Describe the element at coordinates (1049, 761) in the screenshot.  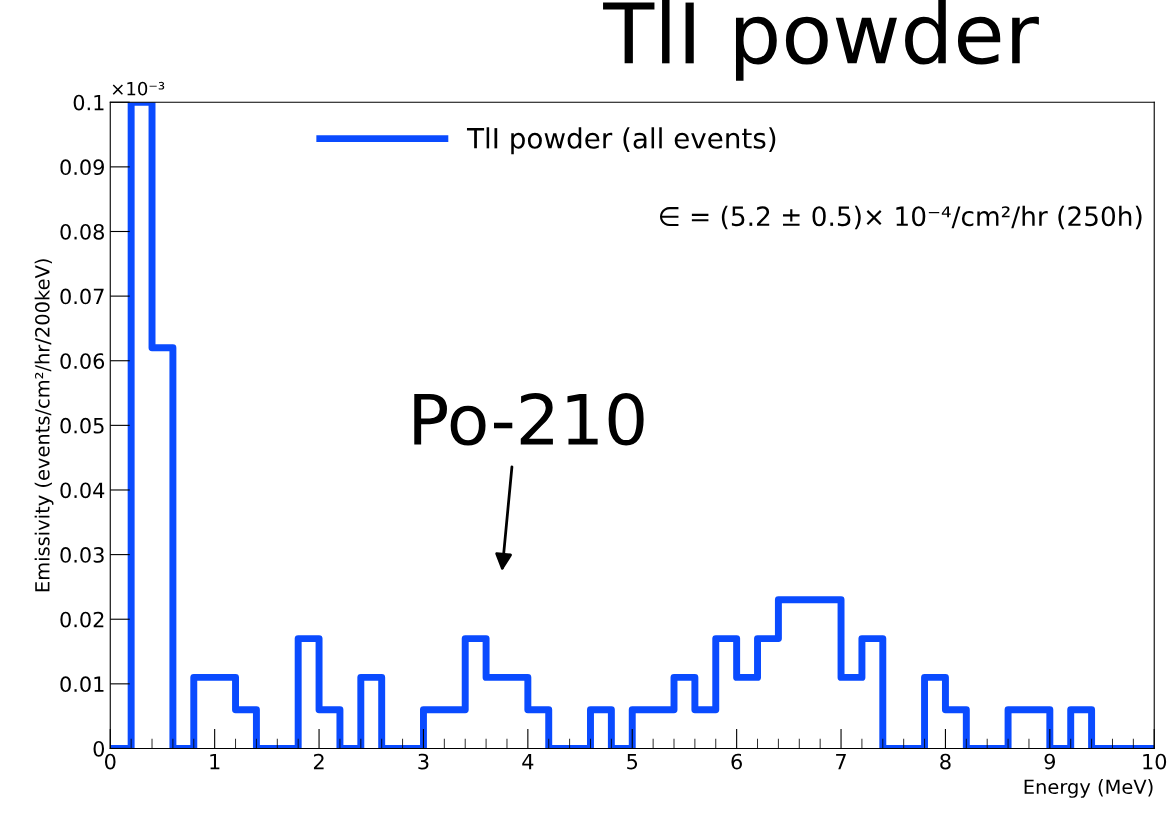
I see `x-tick-label: 9` at that location.